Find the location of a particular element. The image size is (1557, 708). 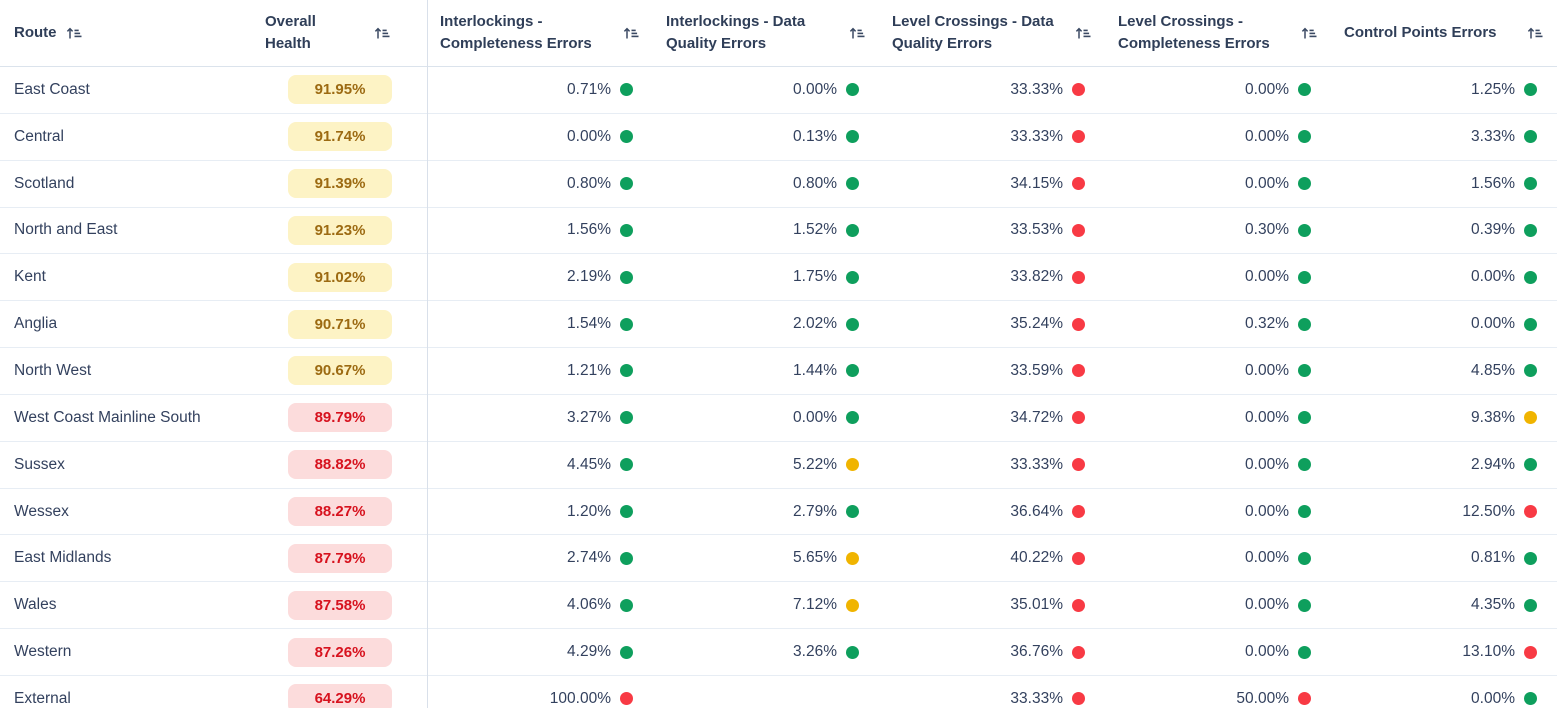

metric-value: 33.53% is located at coordinates (1036, 230).